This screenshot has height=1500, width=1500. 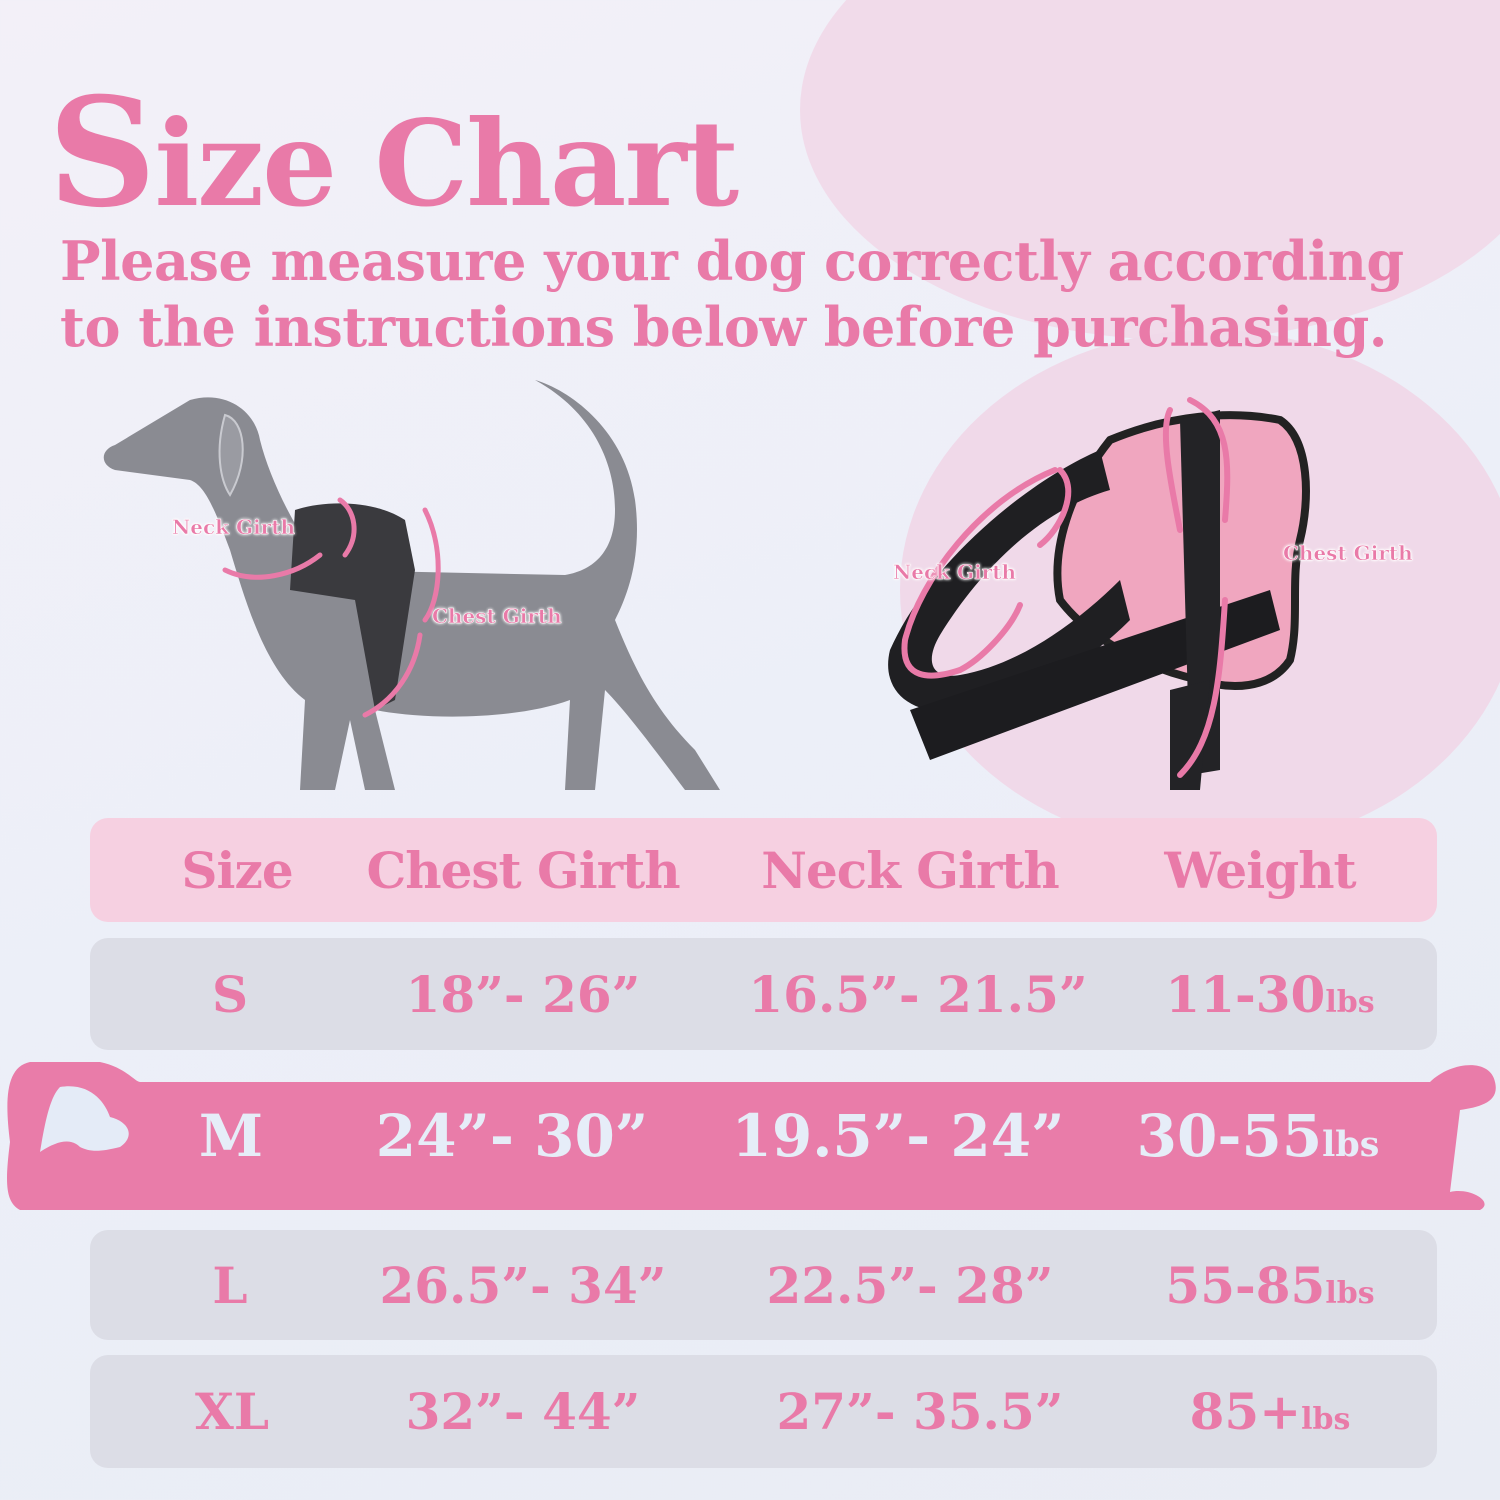 What do you see at coordinates (910, 1285) in the screenshot?
I see `neck-cell: 22.5”- 28”` at bounding box center [910, 1285].